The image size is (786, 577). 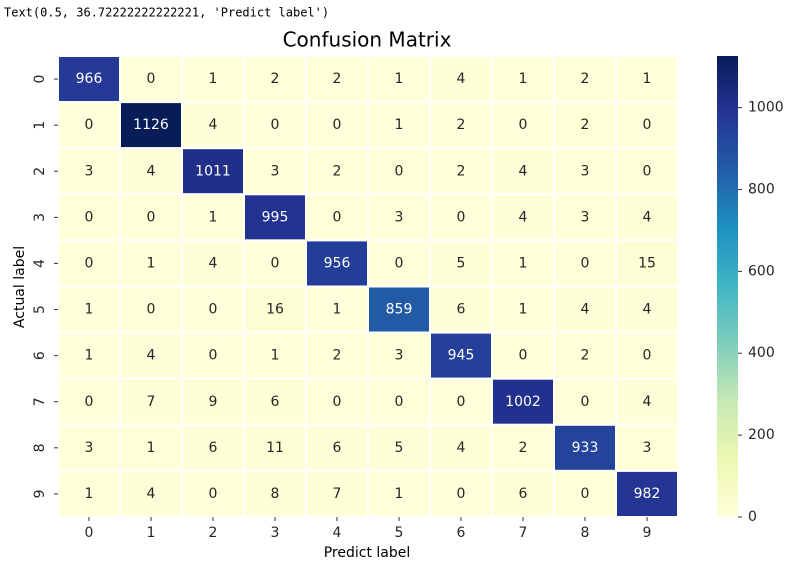 What do you see at coordinates (40, 447) in the screenshot?
I see `y-tick-label: 8` at bounding box center [40, 447].